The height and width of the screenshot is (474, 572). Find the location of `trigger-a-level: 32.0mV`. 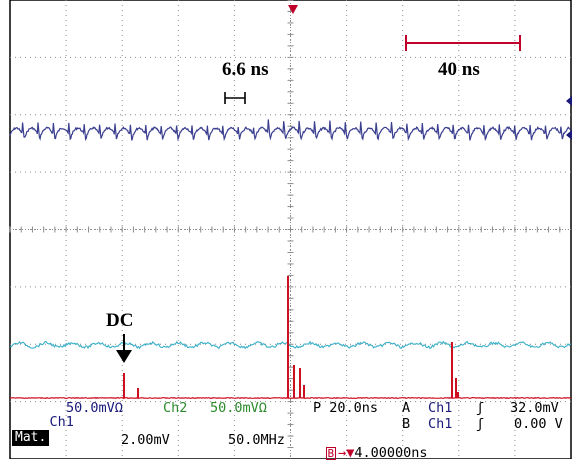

trigger-a-level: 32.0mV is located at coordinates (534, 408).